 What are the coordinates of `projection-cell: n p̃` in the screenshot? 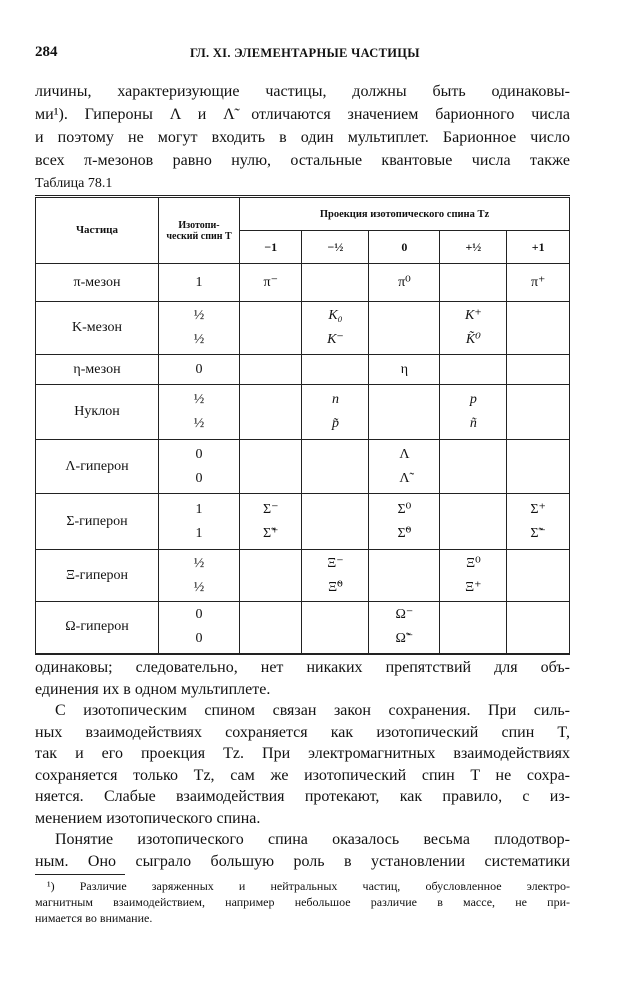 It's located at (335, 412).